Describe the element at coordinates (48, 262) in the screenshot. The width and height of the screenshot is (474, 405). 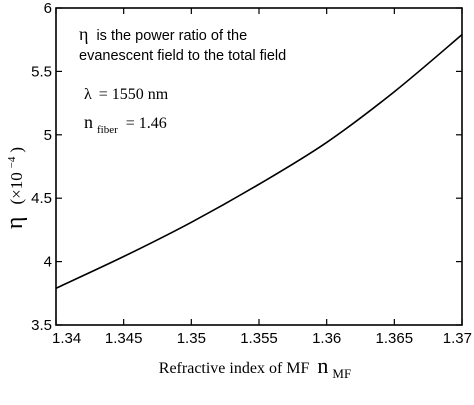
I see `y-tick-label: 4` at that location.